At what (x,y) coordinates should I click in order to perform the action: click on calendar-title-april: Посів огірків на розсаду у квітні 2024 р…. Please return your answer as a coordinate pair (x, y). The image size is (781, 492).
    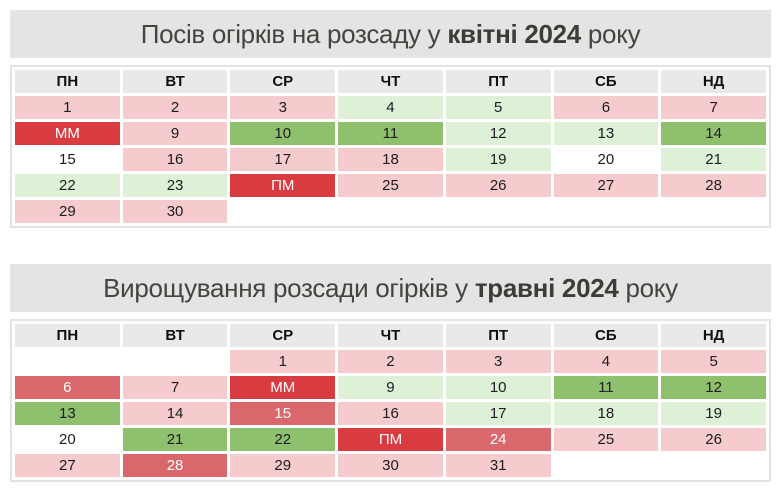
    Looking at the image, I should click on (390, 34).